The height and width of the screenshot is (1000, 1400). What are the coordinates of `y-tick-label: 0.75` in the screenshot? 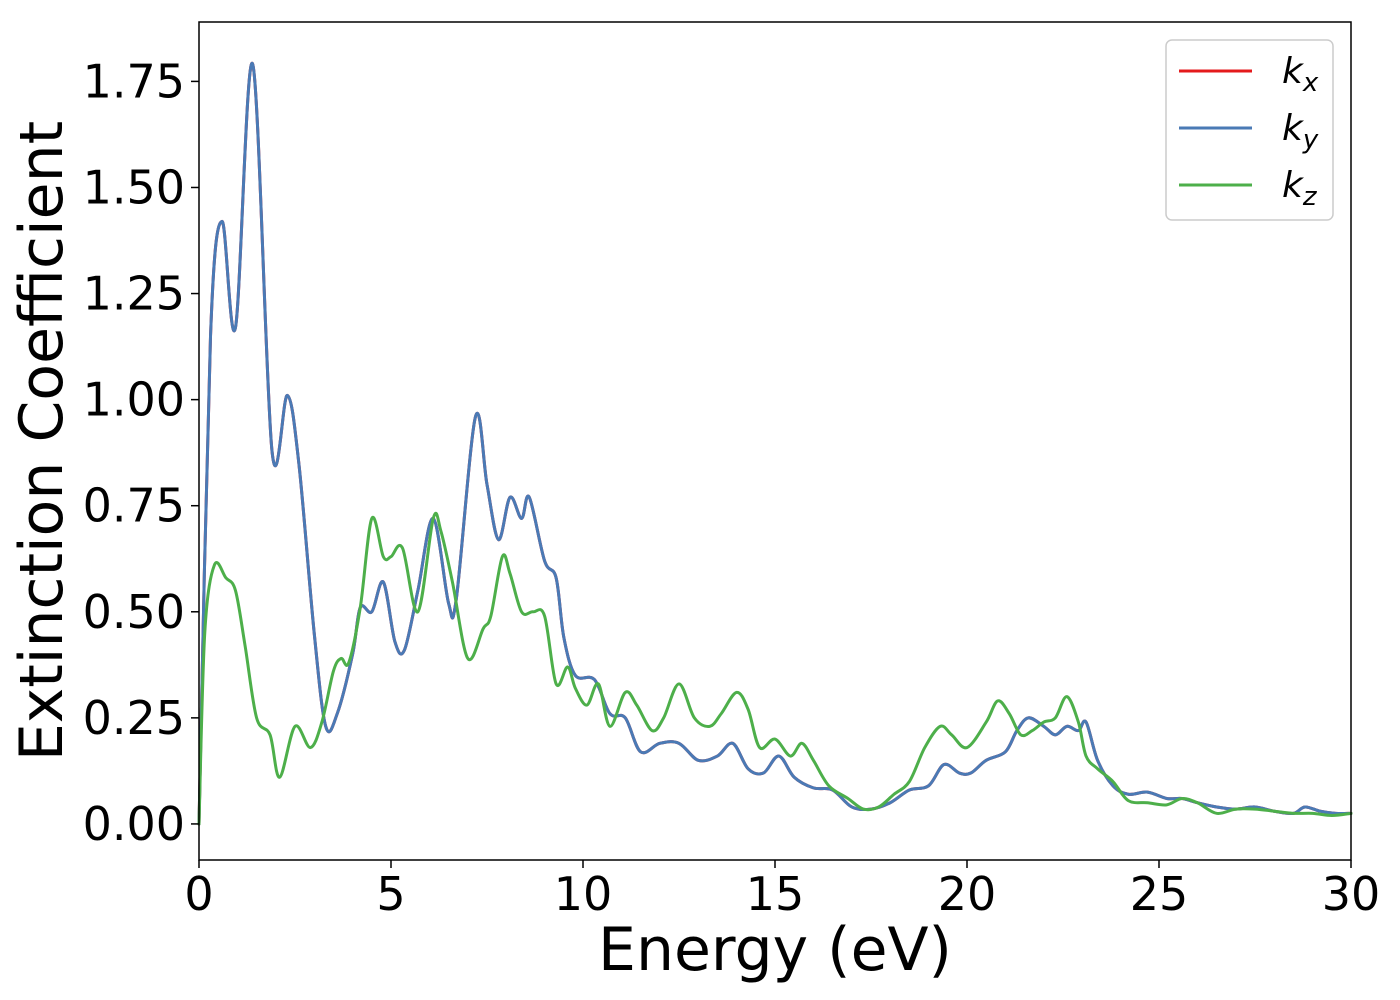 It's located at (134, 506).